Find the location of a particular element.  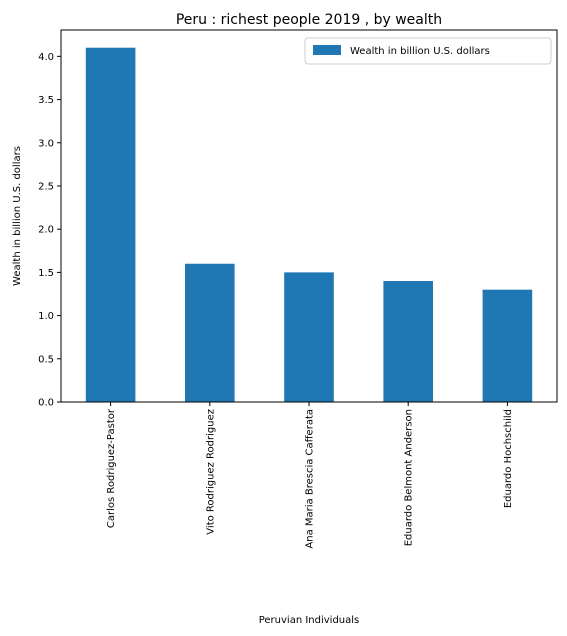

y-axis: 0.0 0.5 1.0 1.5 2.0 2.5 3.0 3.5 4.0 is located at coordinates (49, 230).